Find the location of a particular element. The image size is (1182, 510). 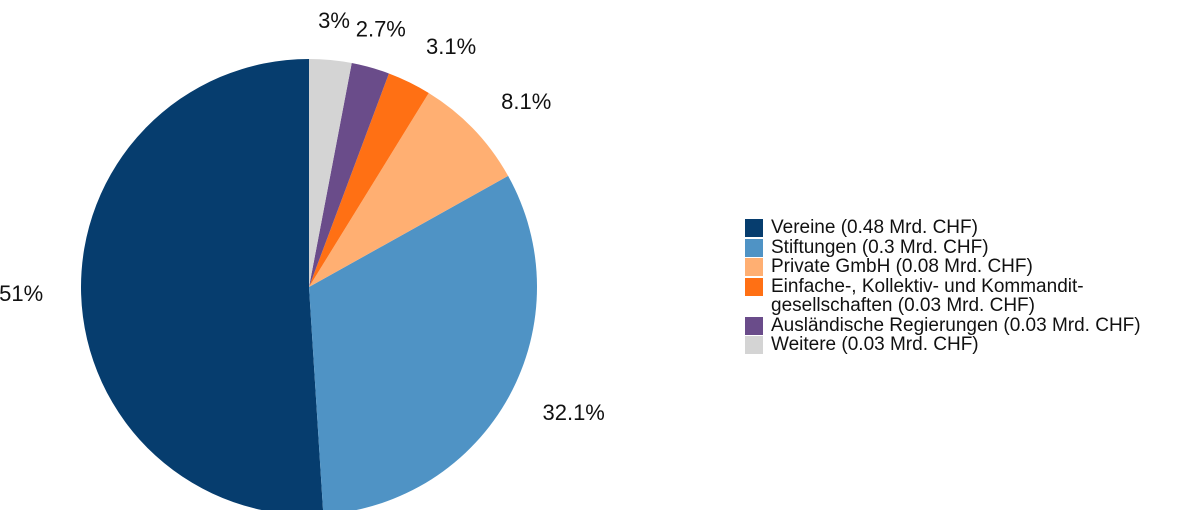

legend-item: Weitere (0.03 Mrd. CHF) is located at coordinates (943, 345).